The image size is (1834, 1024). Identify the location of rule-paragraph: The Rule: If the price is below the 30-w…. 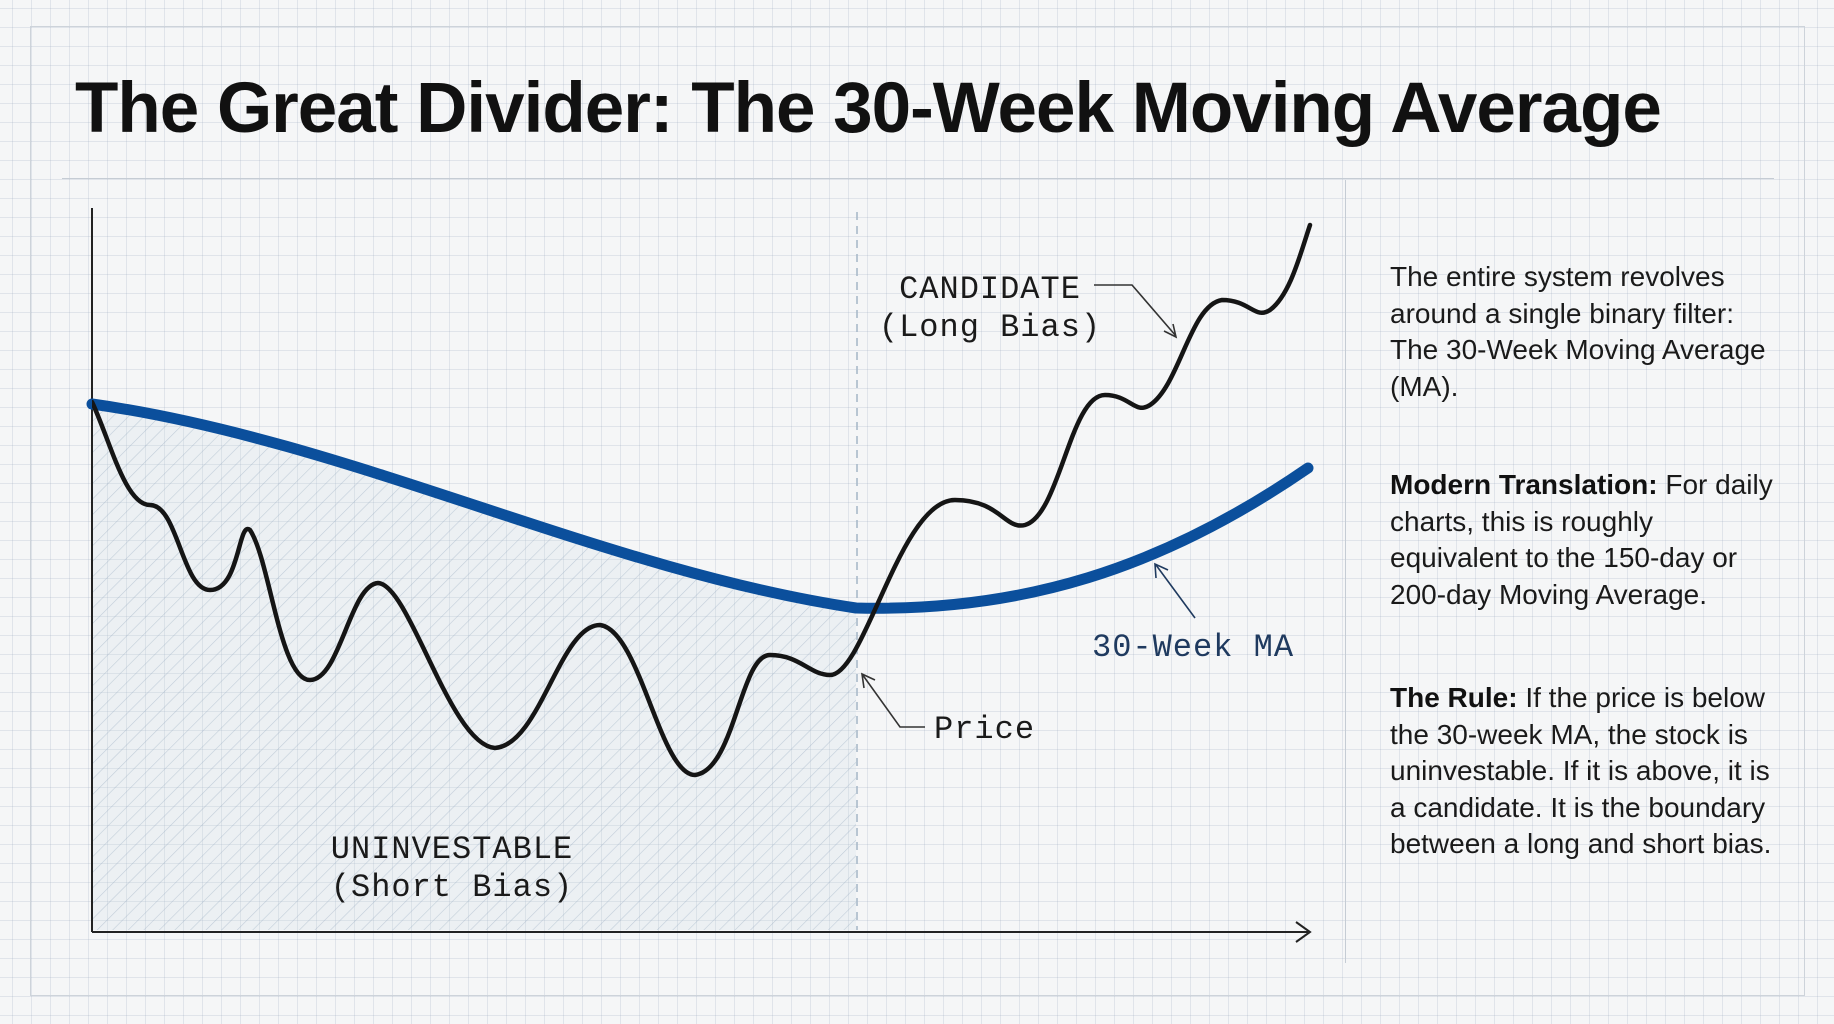
(1585, 771).